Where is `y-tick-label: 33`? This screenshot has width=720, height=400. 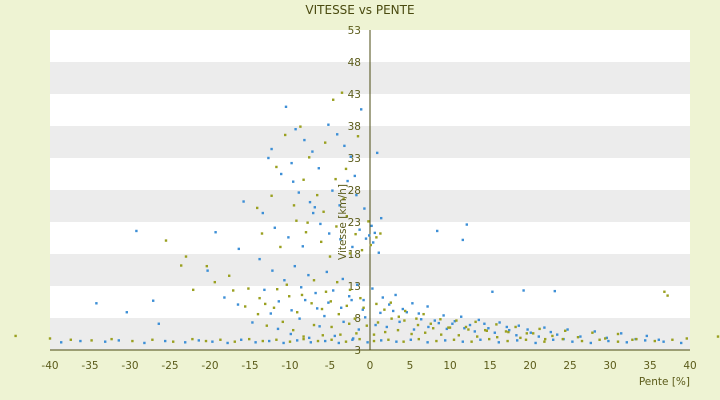
y-tick-label: 33 is located at coordinates (354, 159).